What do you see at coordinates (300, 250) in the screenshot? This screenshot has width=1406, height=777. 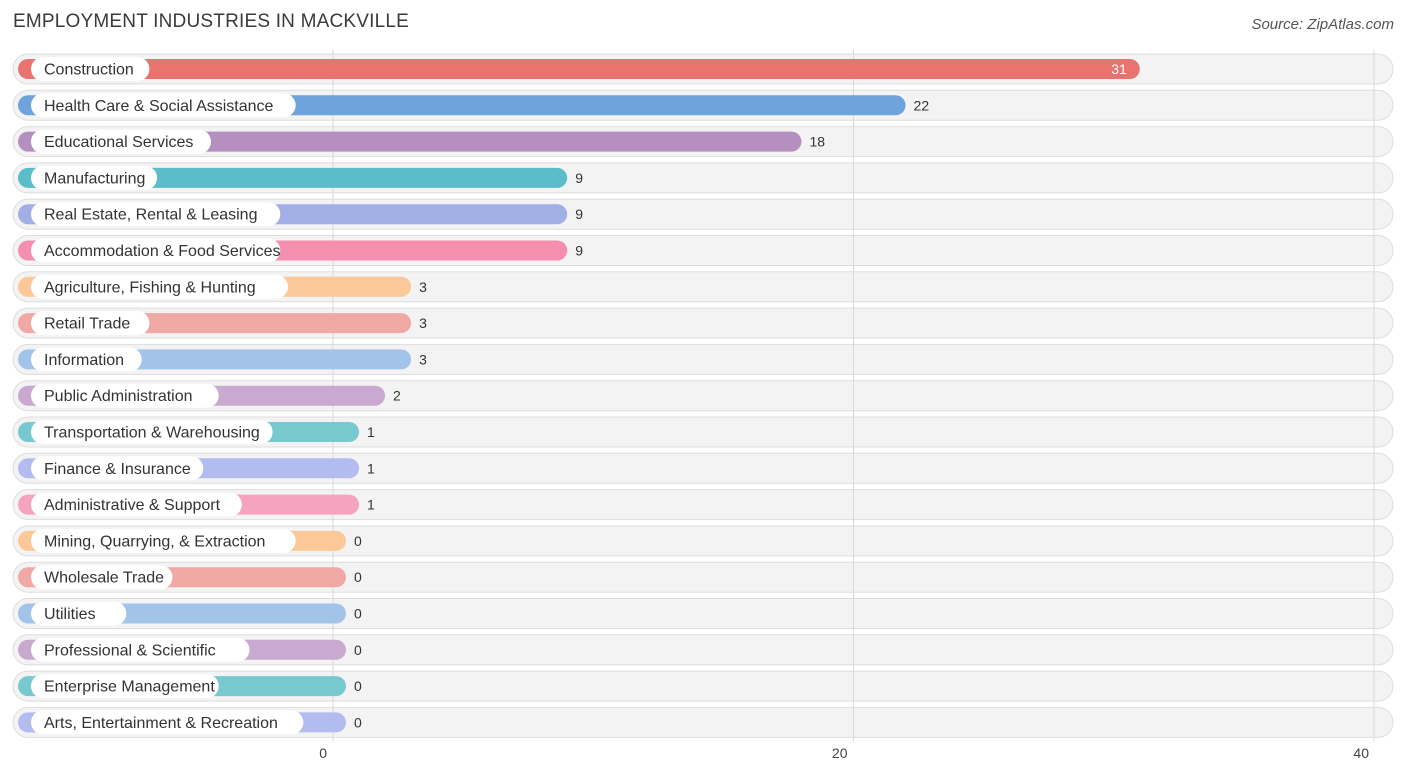 I see `bar-group: Accommodation & Food Services 9` at bounding box center [300, 250].